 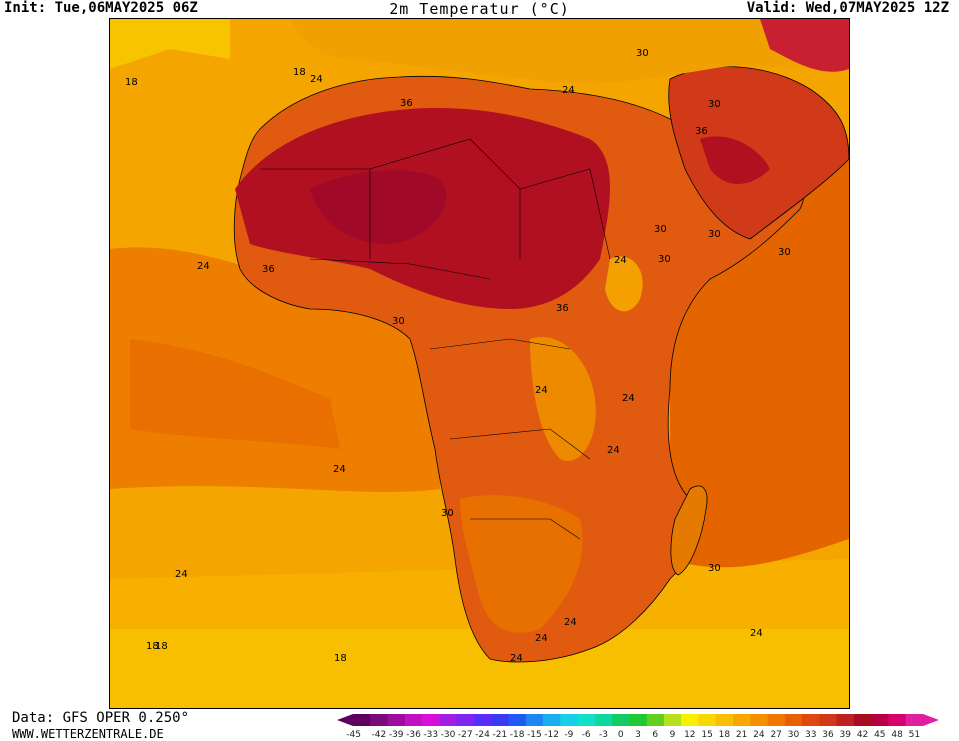 What do you see at coordinates (563, 399) in the screenshot?
I see `east-africa-plateau` at bounding box center [563, 399].